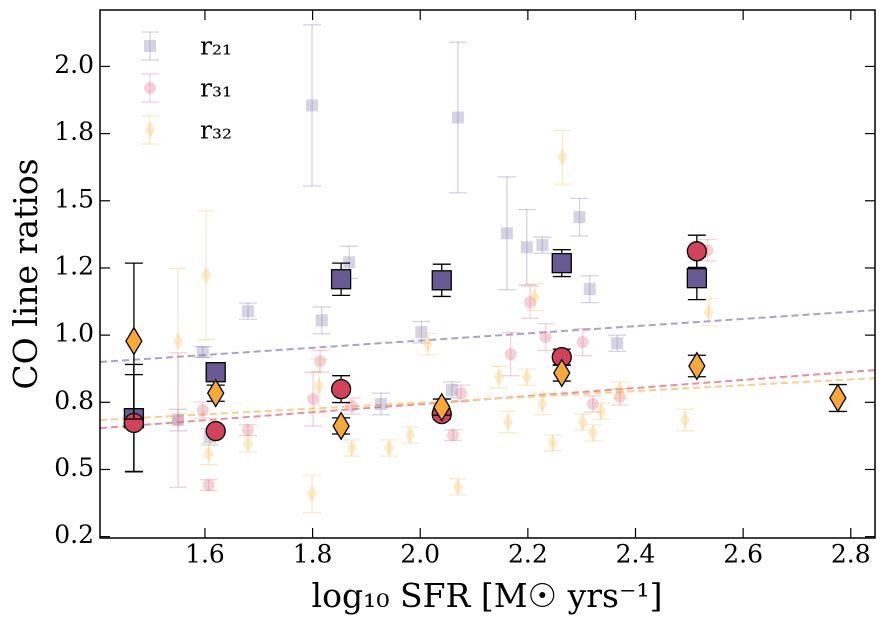 The width and height of the screenshot is (885, 628). What do you see at coordinates (74, 265) in the screenshot?
I see `y-tick-label: 1.2` at bounding box center [74, 265].